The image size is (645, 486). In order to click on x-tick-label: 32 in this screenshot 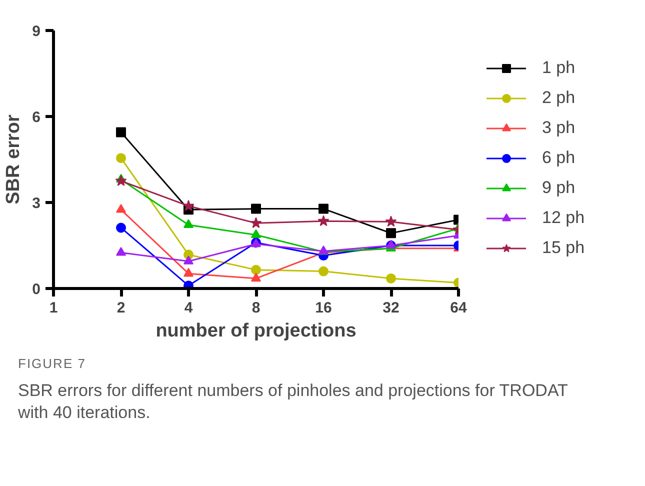, I will do `click(391, 308)`.